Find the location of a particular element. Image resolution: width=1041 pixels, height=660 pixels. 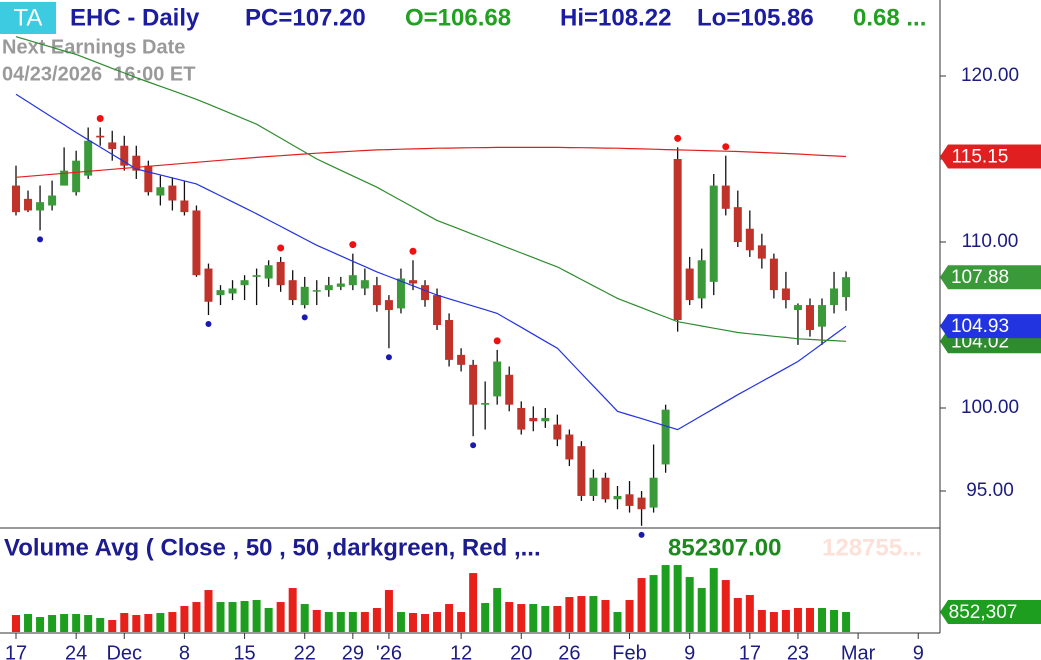

header-stat: Lo=105.86 is located at coordinates (755, 17).